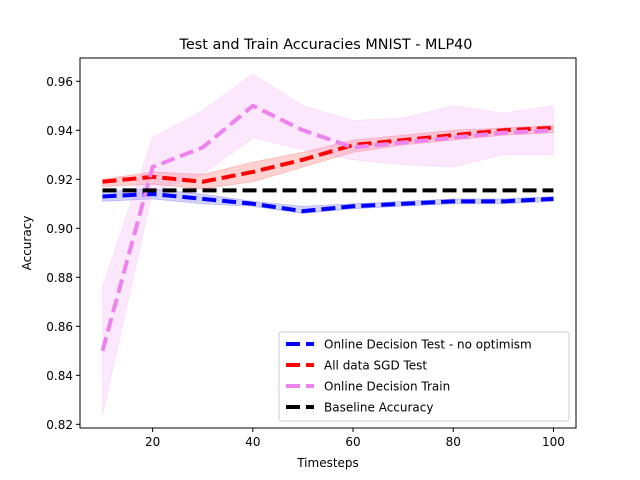  Describe the element at coordinates (327, 463) in the screenshot. I see `x-axis-label: Timesteps` at that location.